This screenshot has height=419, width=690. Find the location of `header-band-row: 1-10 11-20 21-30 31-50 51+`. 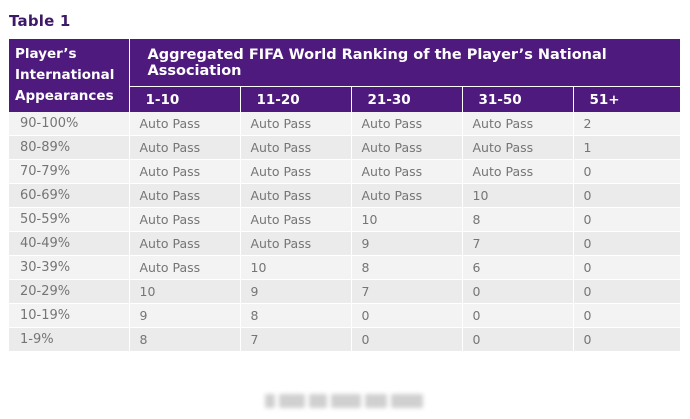

header-band-row: 1-10 11-20 21-30 31-50 51+ is located at coordinates (345, 99).